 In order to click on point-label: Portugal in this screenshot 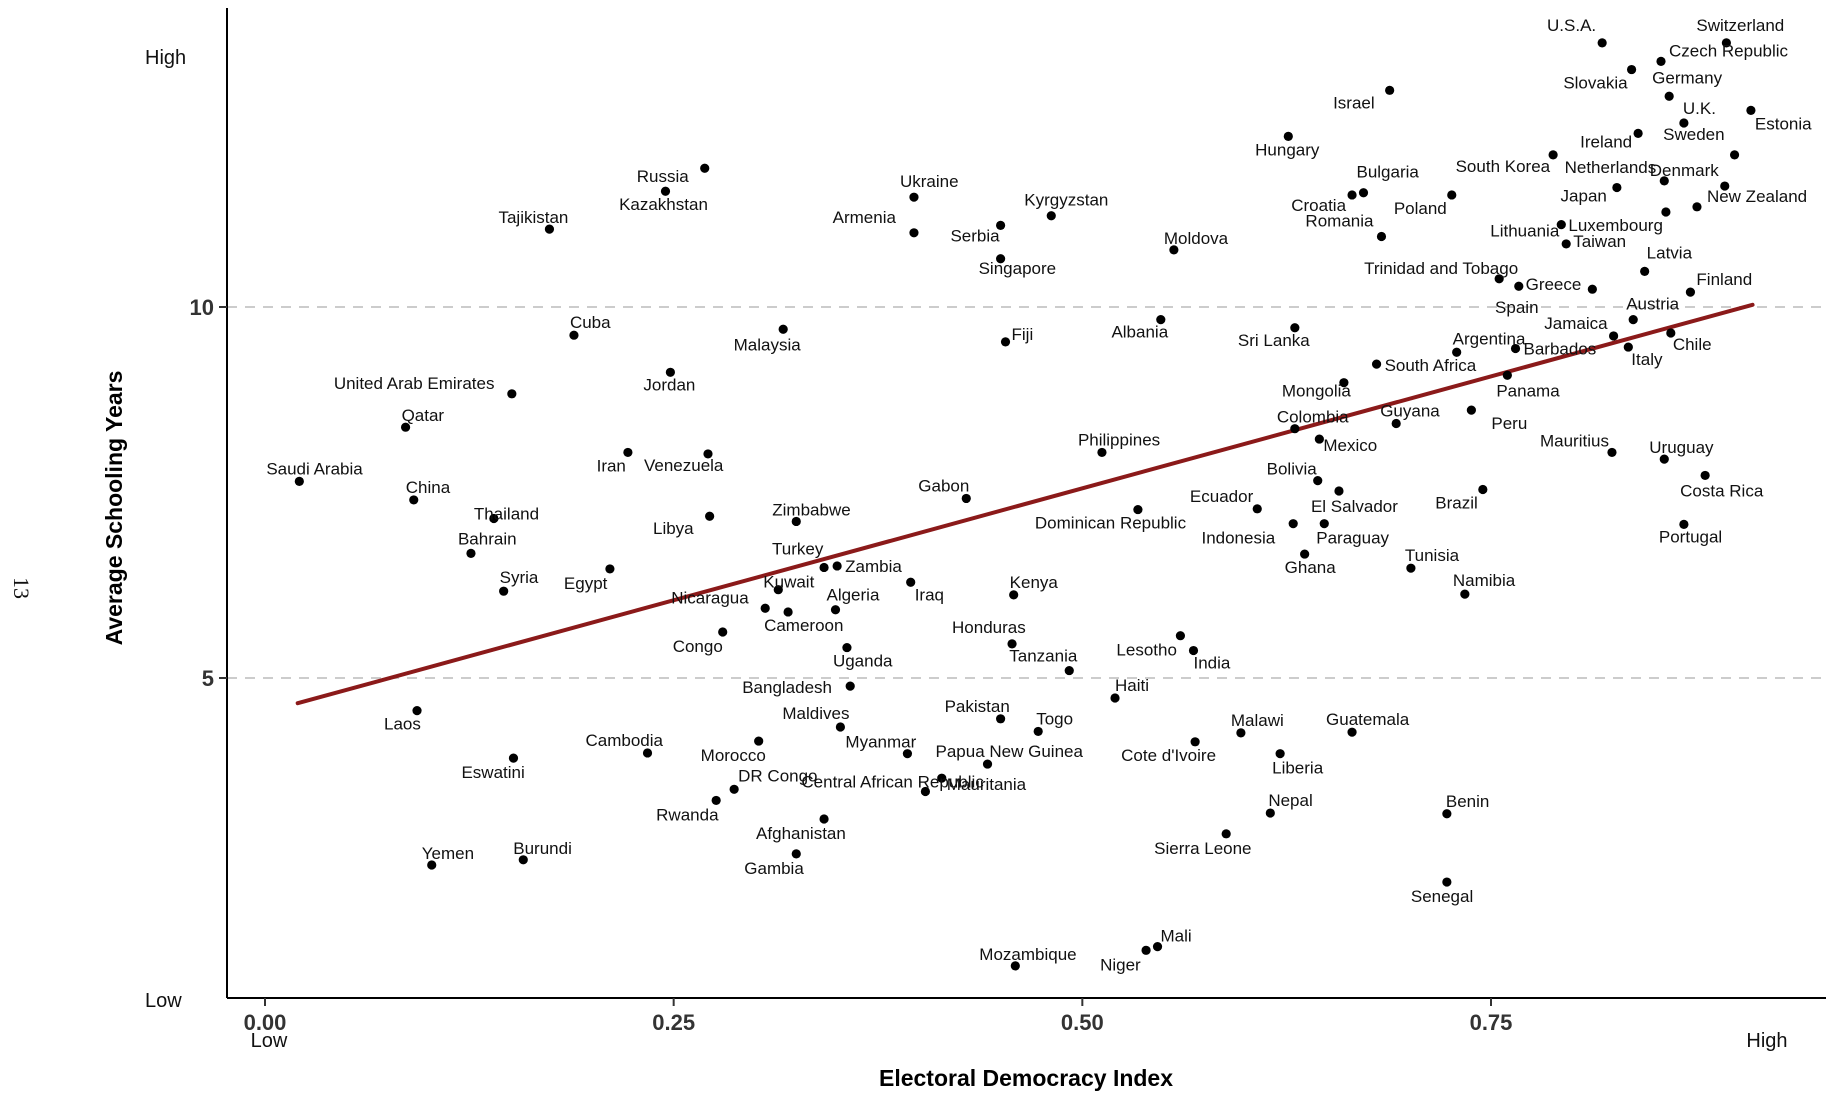, I will do `click(1690, 536)`.